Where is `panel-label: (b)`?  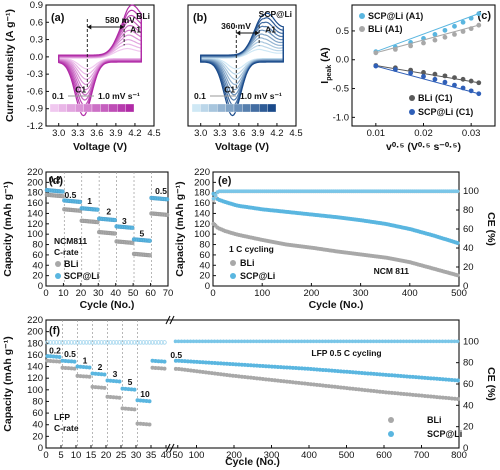
panel-label: (b) is located at coordinates (200, 18).